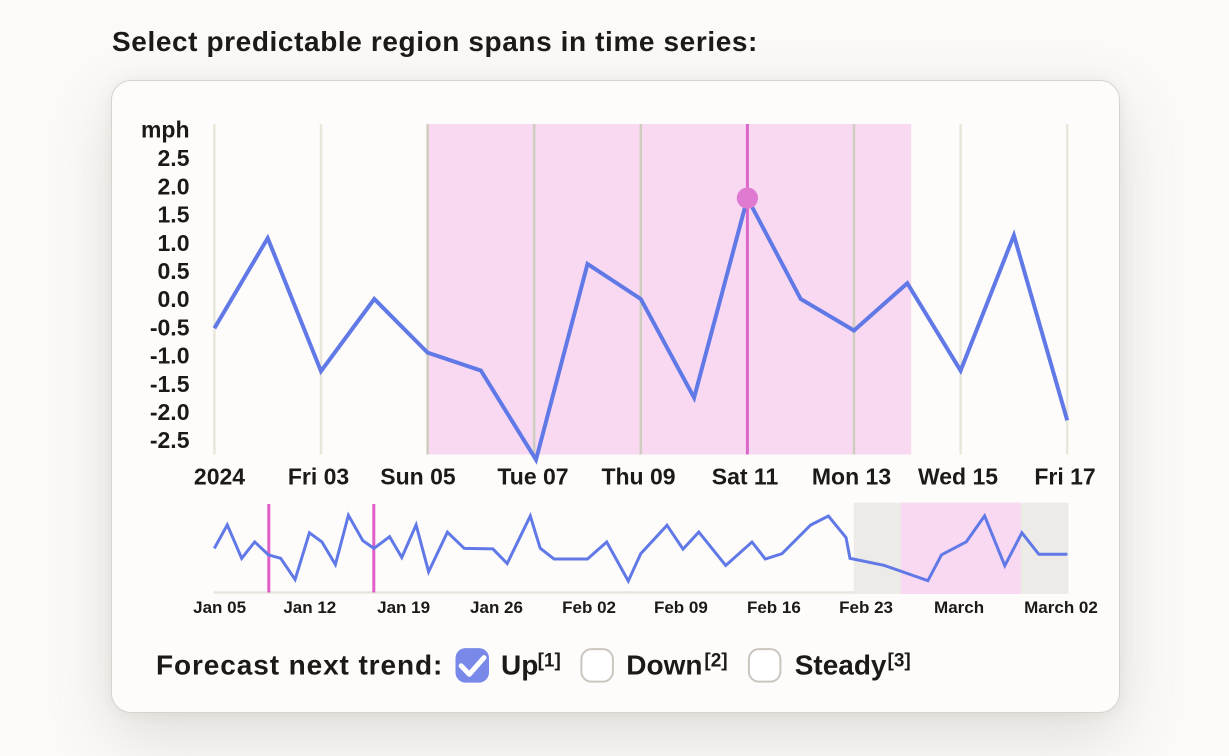  I want to click on svg-text: March, so click(959, 607).